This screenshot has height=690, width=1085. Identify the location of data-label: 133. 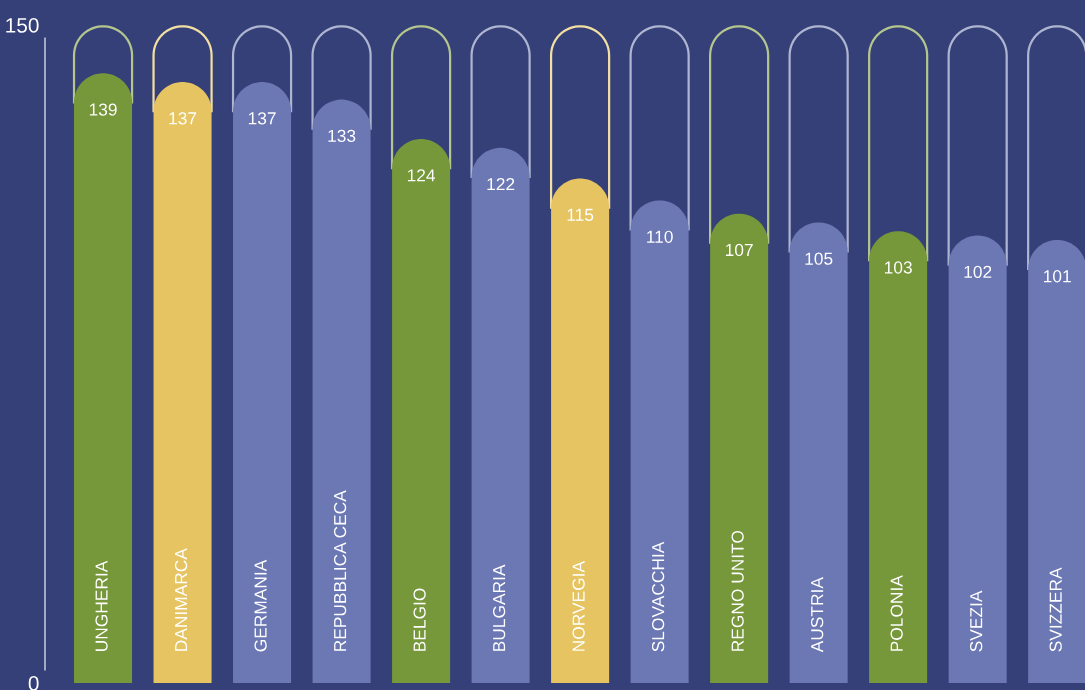
(342, 136).